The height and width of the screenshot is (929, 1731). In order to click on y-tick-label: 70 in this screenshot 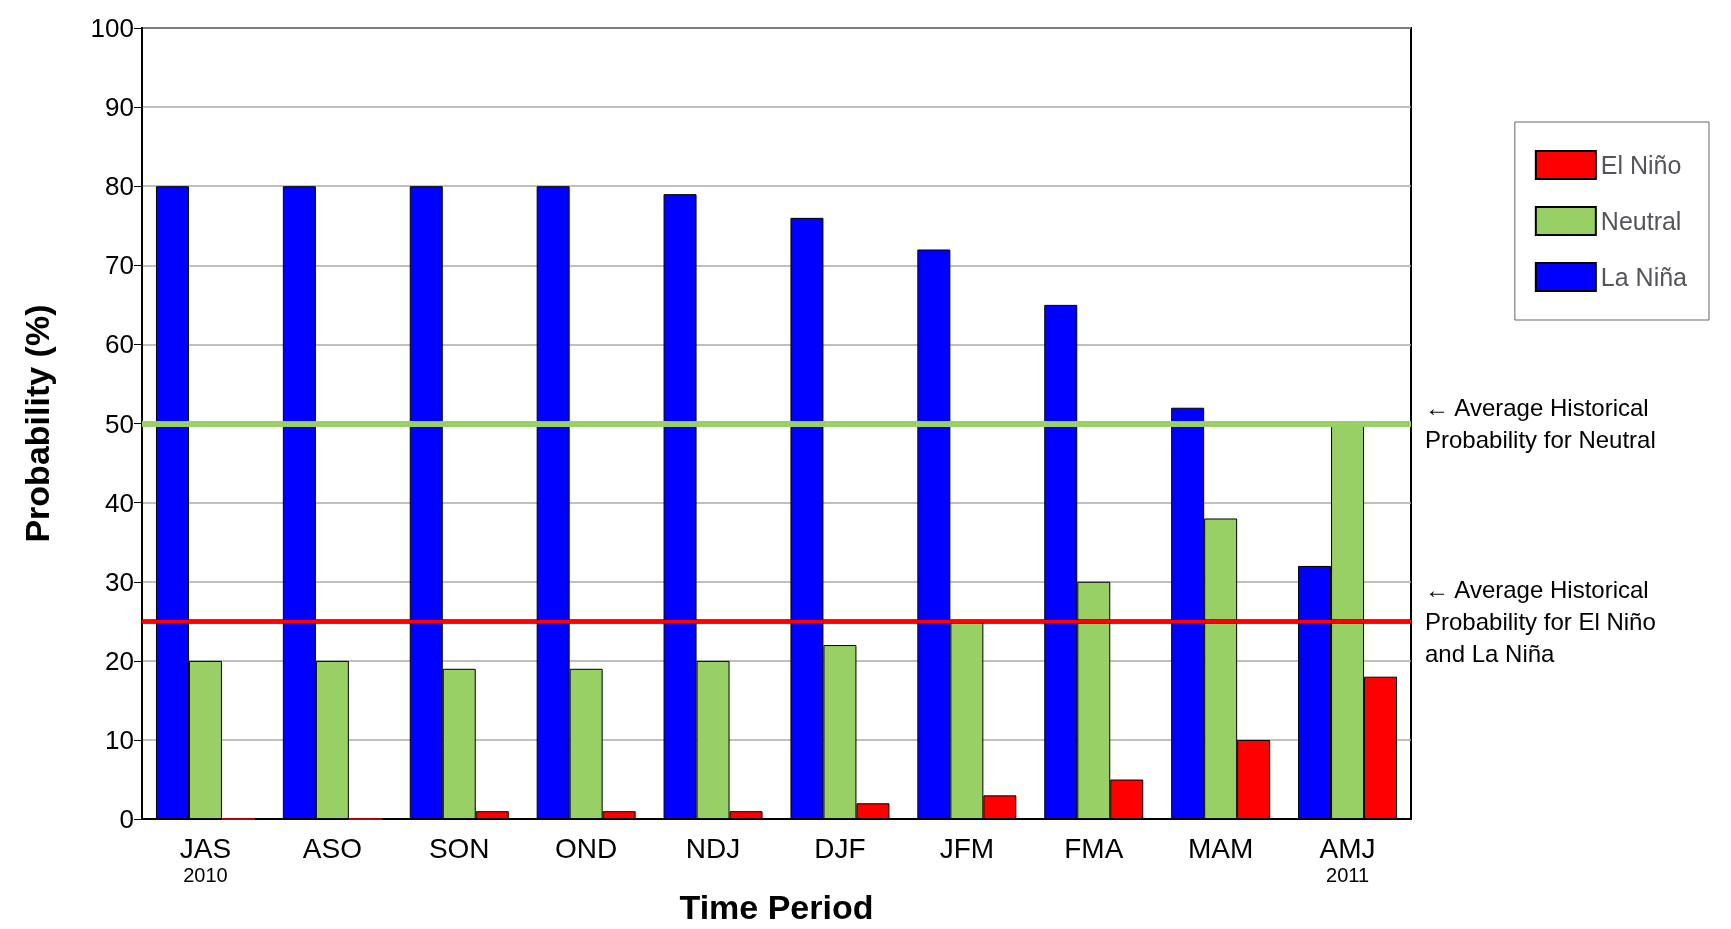, I will do `click(119, 265)`.